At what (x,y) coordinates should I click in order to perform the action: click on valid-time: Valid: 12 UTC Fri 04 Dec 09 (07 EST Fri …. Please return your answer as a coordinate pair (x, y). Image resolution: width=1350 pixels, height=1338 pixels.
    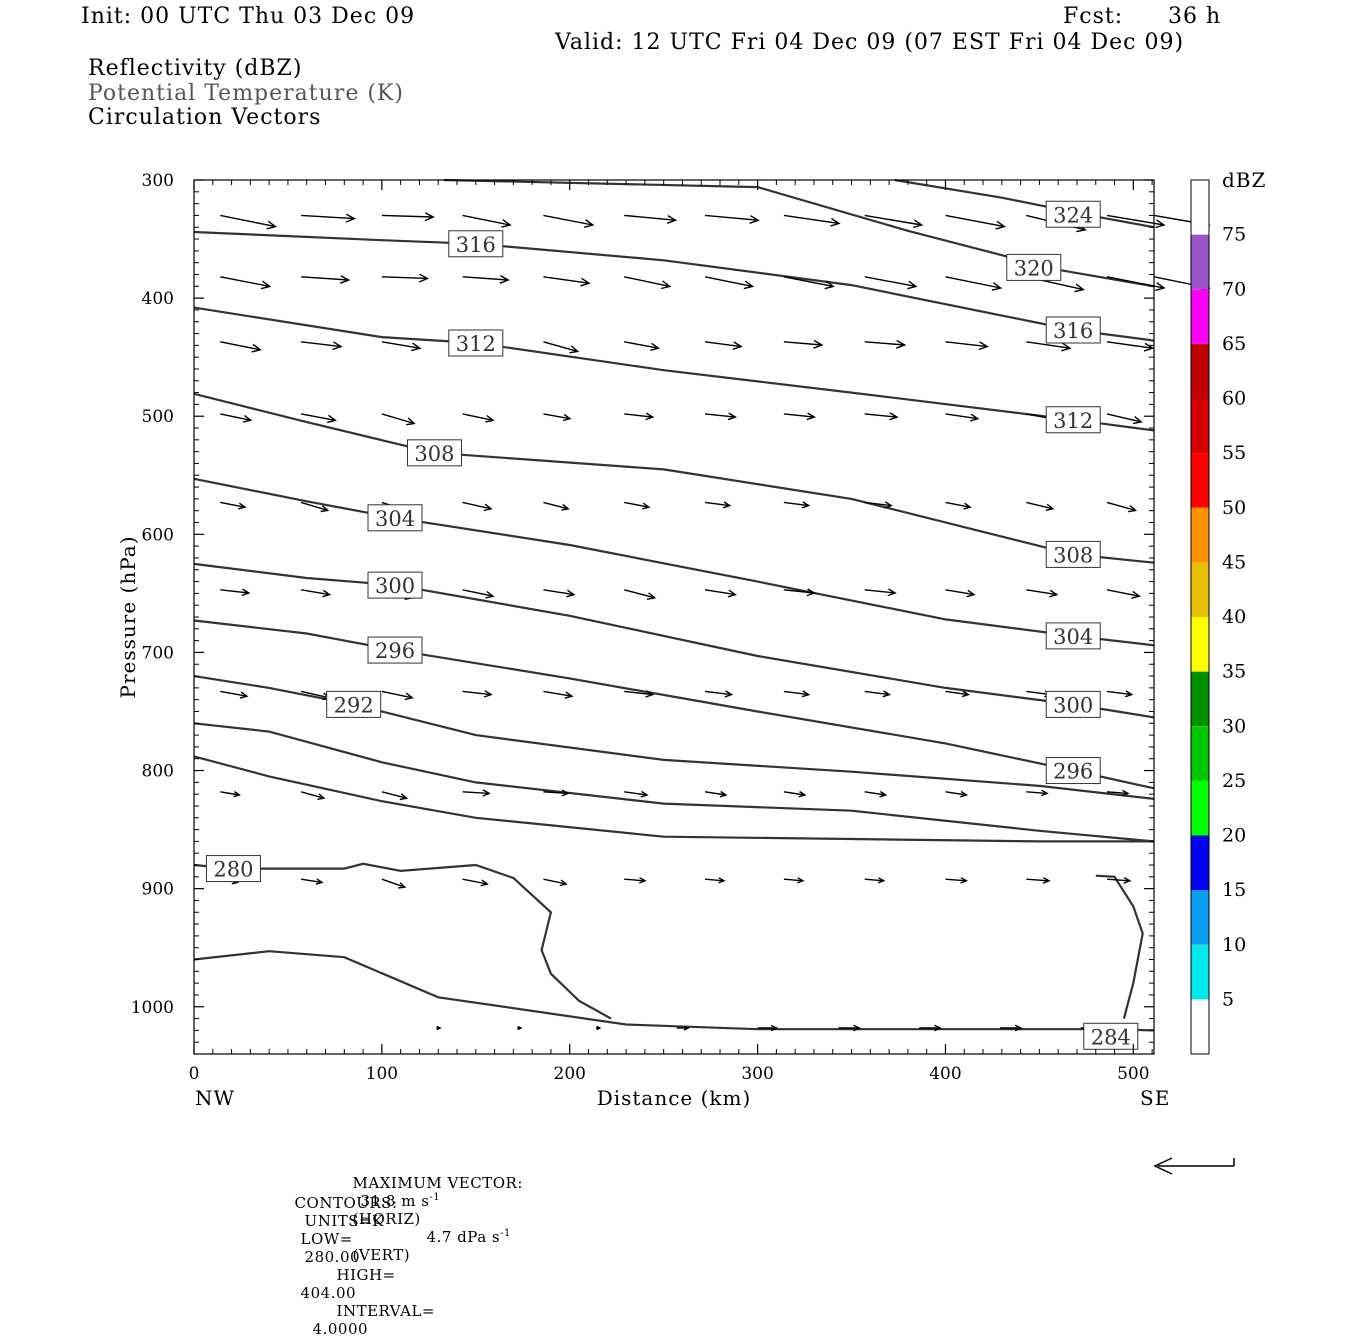
    Looking at the image, I should click on (870, 42).